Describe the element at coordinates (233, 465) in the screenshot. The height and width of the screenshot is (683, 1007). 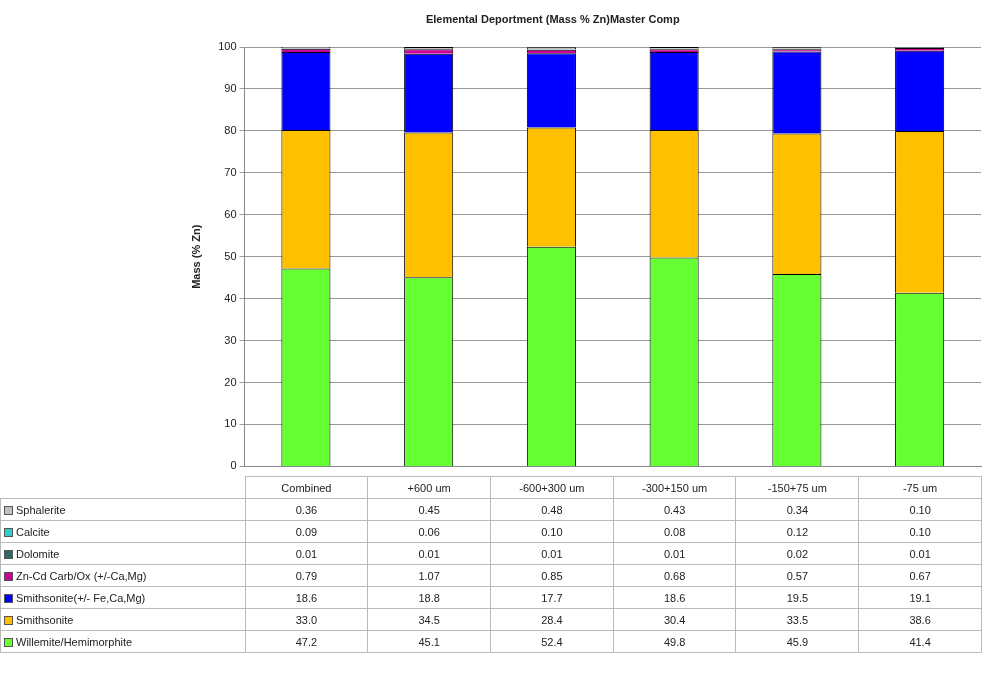
I see `y-tick-label: 0` at that location.